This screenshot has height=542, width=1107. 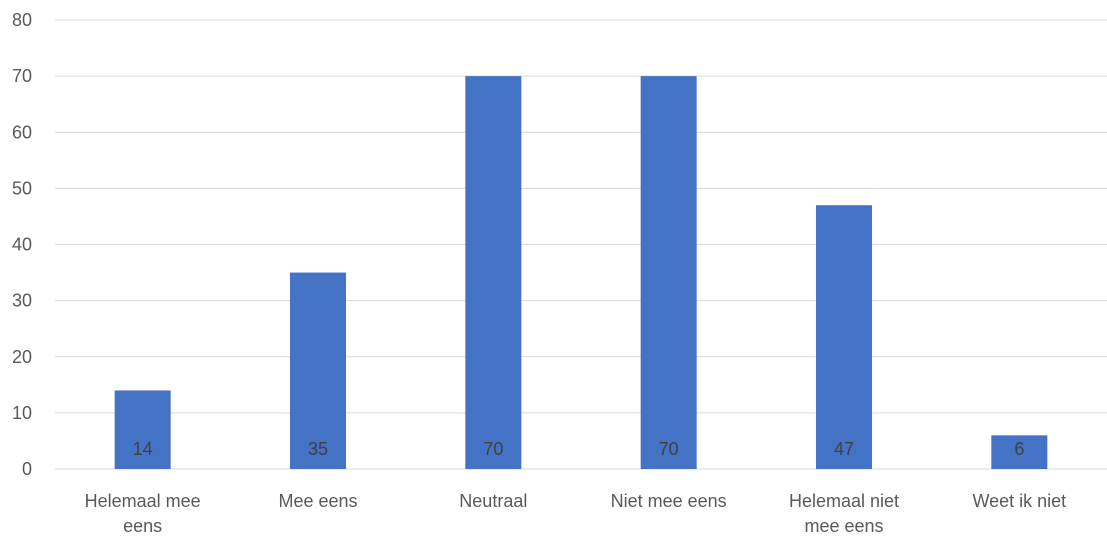 What do you see at coordinates (143, 501) in the screenshot?
I see `x-category-label-line: Helemaal mee` at bounding box center [143, 501].